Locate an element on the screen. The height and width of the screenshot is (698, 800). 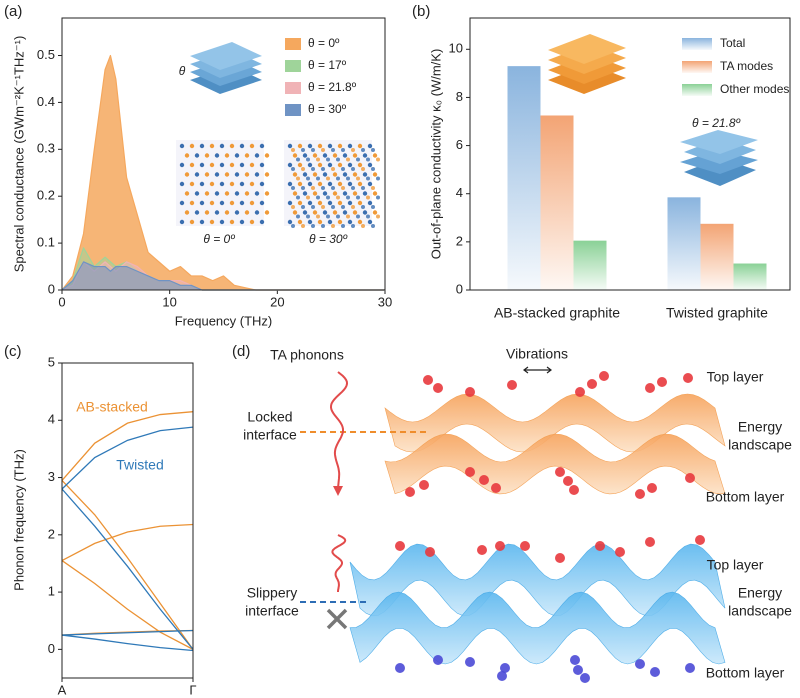
bar is located at coordinates (717, 256).